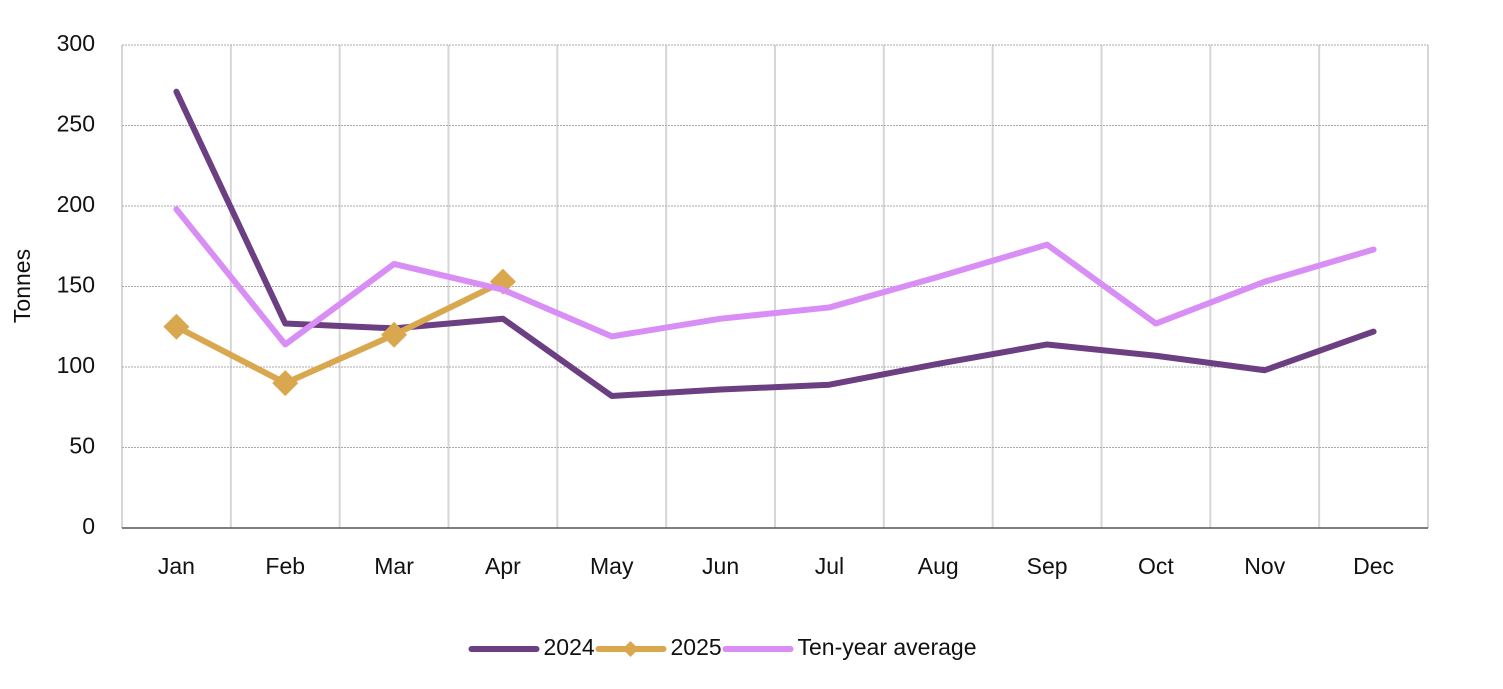 The width and height of the screenshot is (1503, 689). Describe the element at coordinates (1047, 566) in the screenshot. I see `x-tick-label: Sep` at that location.